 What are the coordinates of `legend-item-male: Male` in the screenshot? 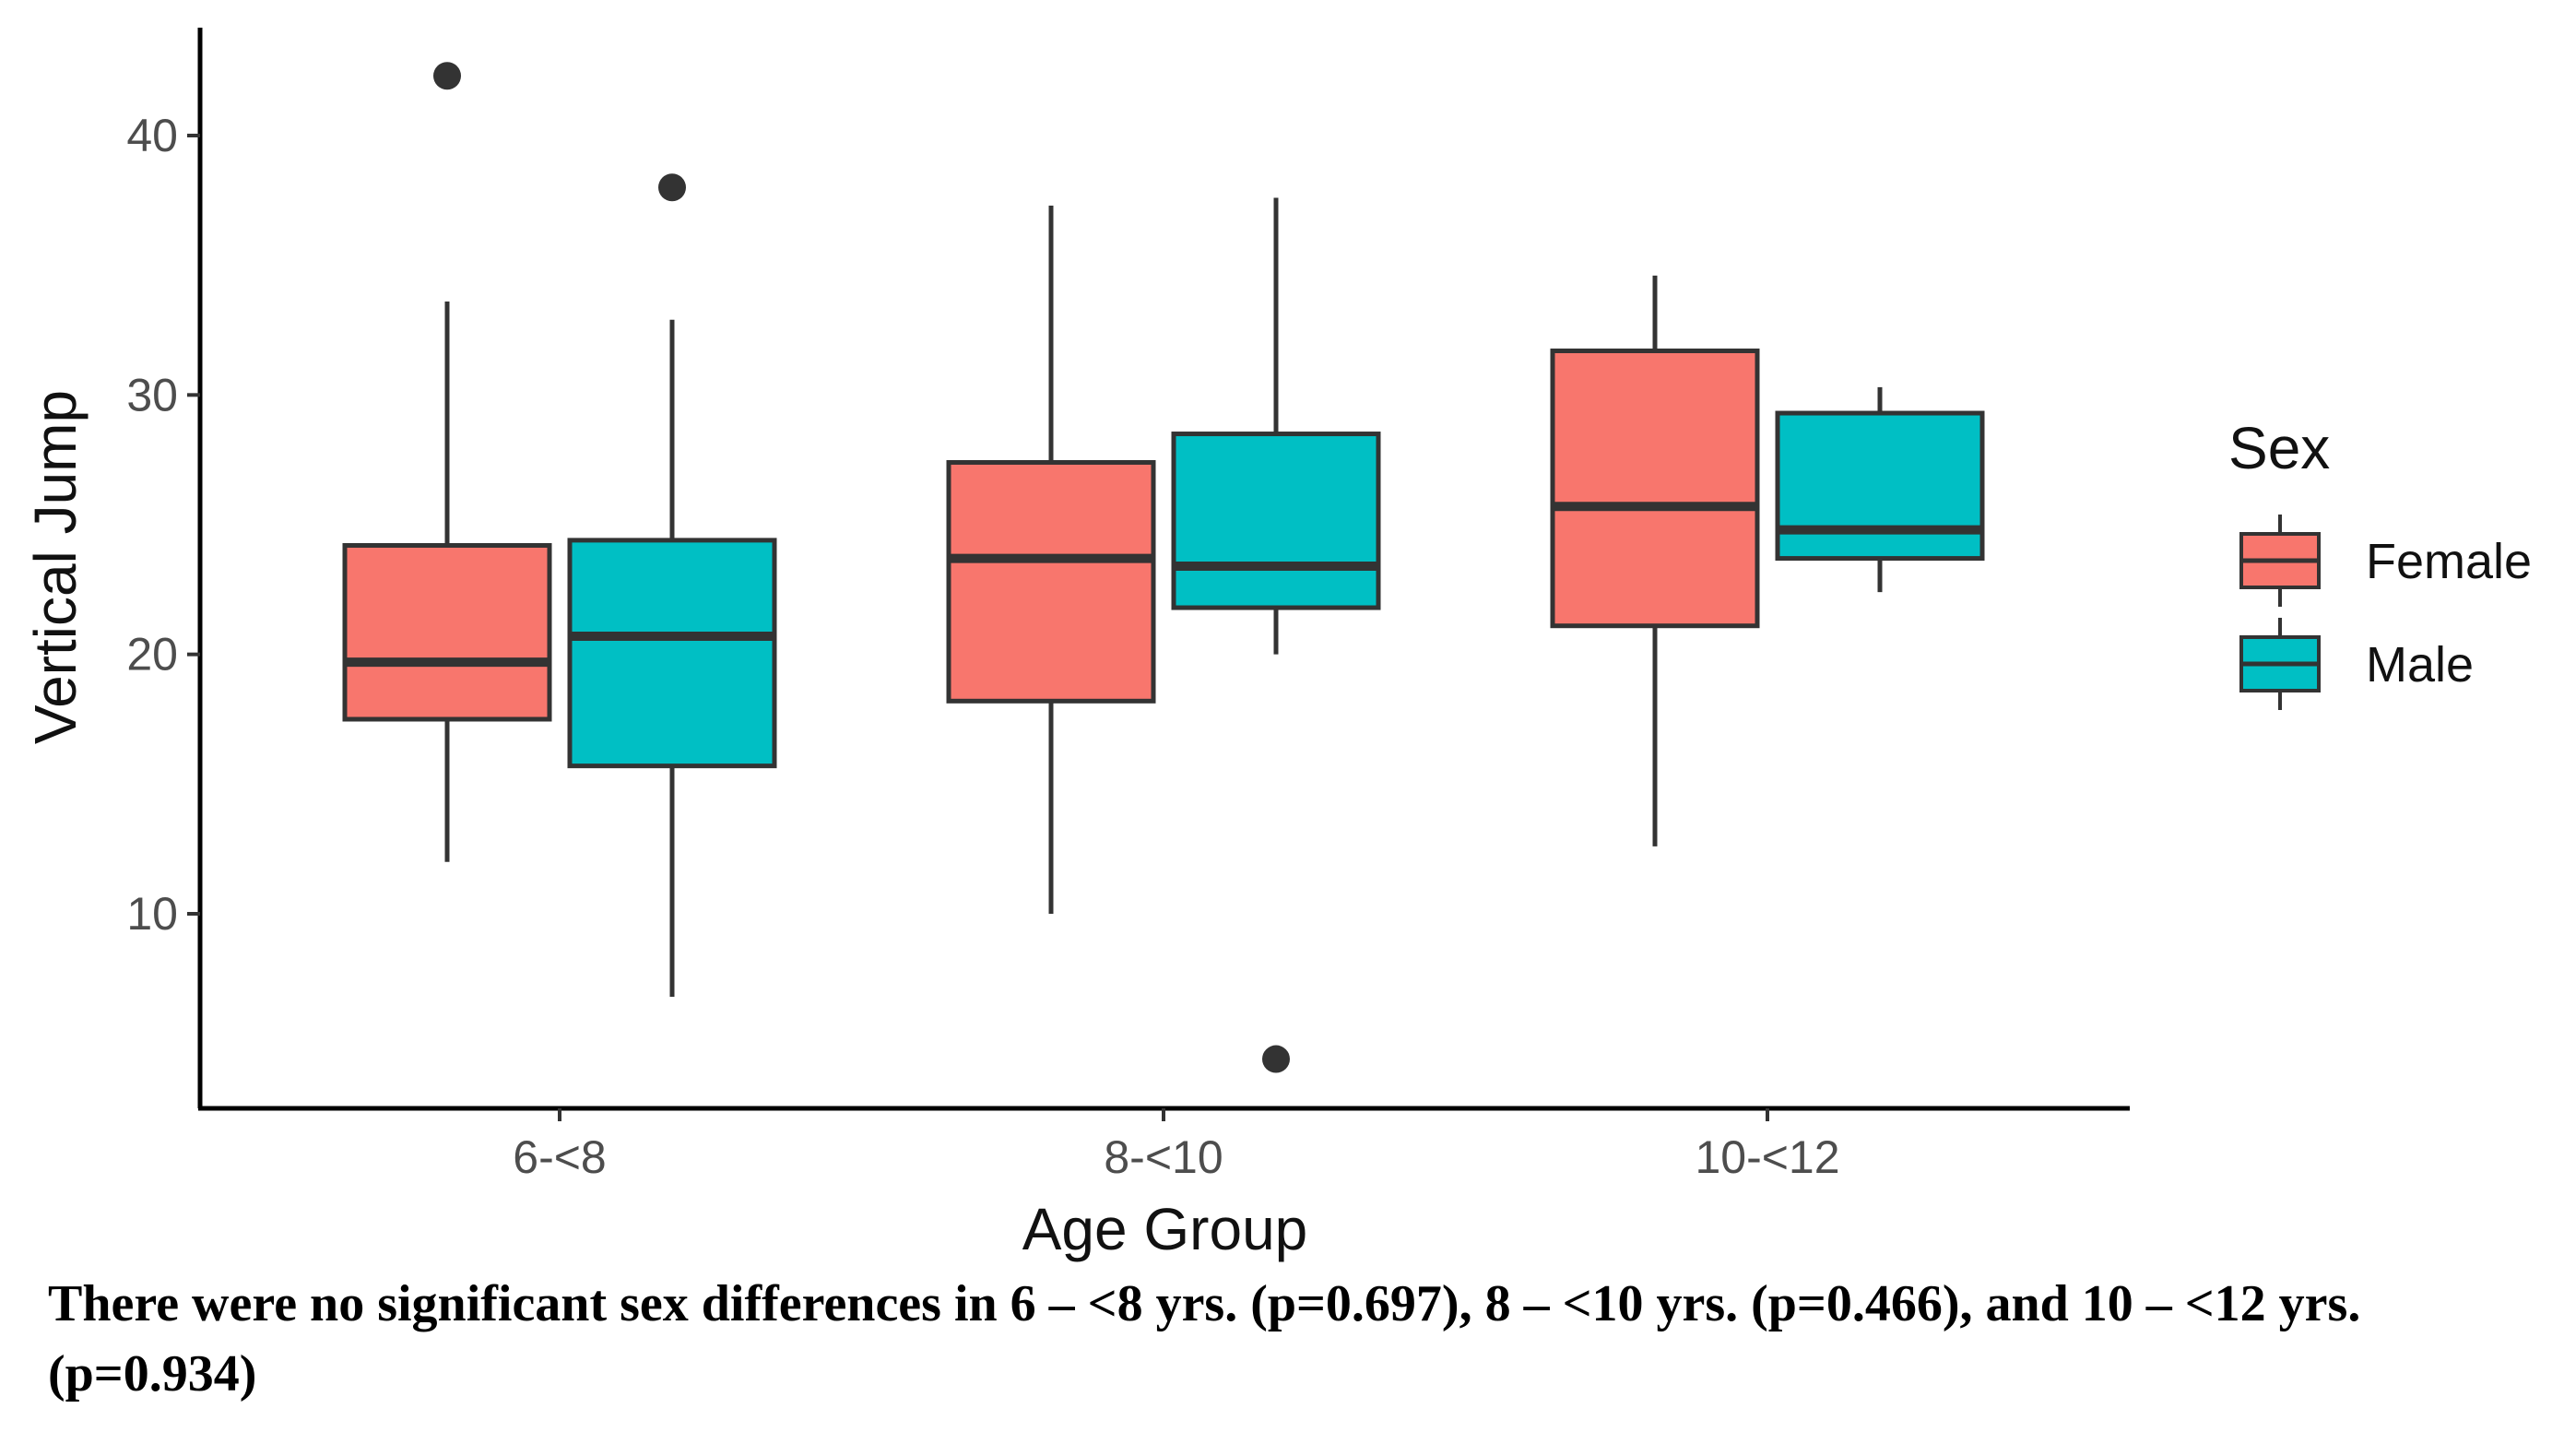 It's located at (2356, 664).